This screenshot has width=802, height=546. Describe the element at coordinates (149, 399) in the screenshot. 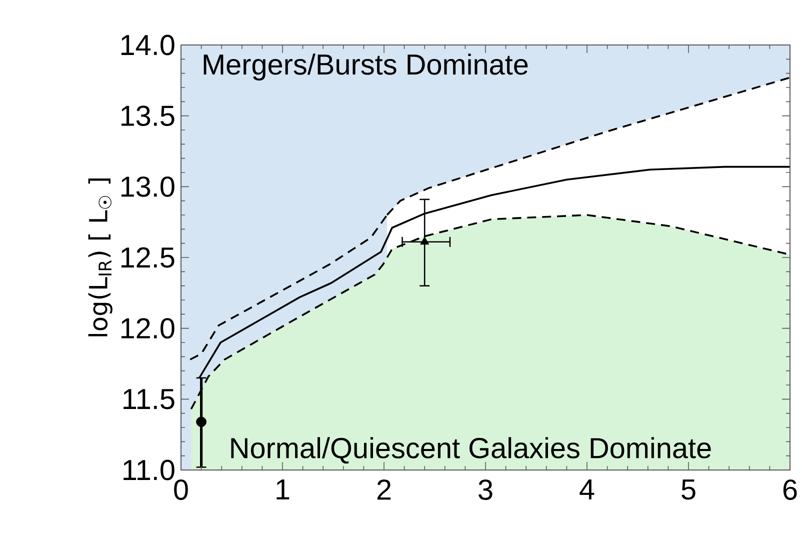

I see `y-tick-label: 11.5` at that location.